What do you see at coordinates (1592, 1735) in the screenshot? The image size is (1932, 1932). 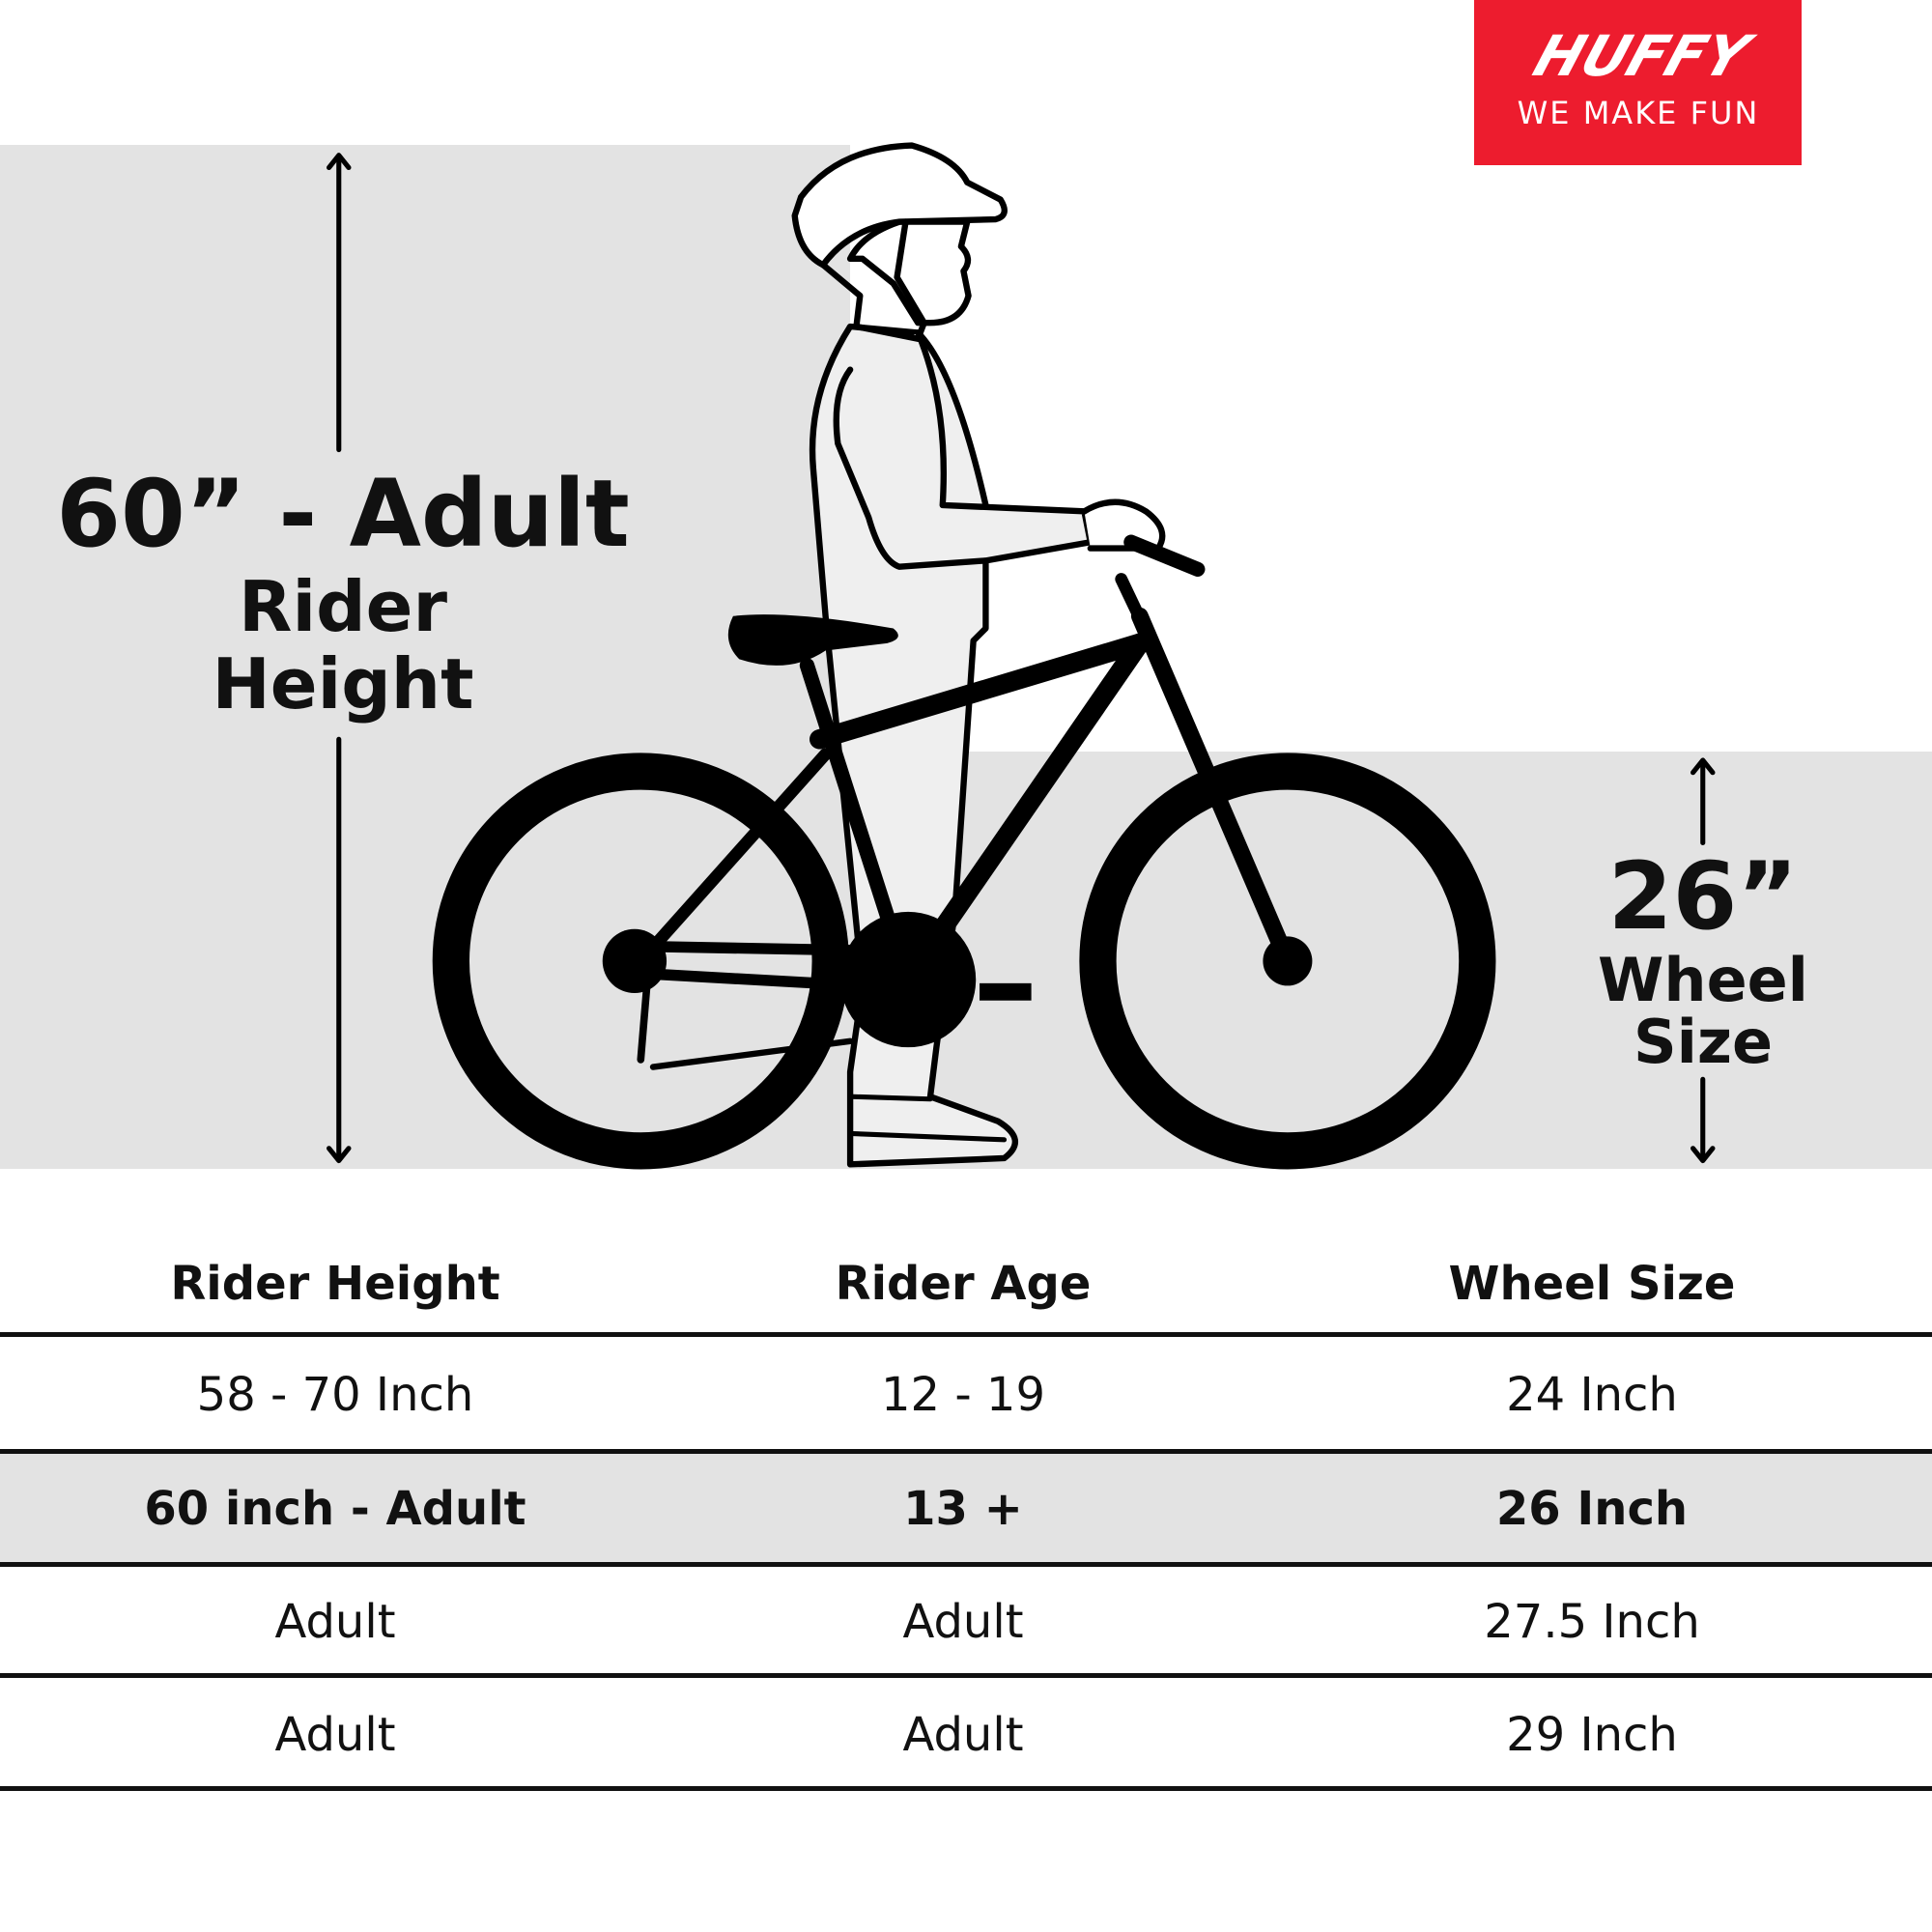 I see `cell-wheel-size: 29 Inch` at bounding box center [1592, 1735].